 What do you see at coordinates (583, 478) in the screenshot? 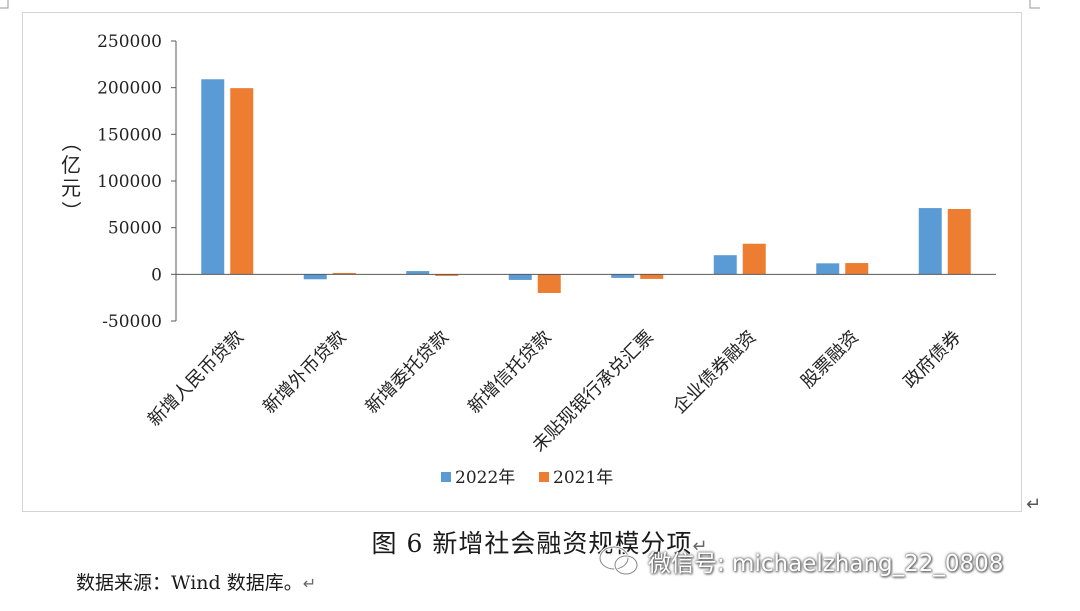
I see `legend-label: 2021年` at bounding box center [583, 478].